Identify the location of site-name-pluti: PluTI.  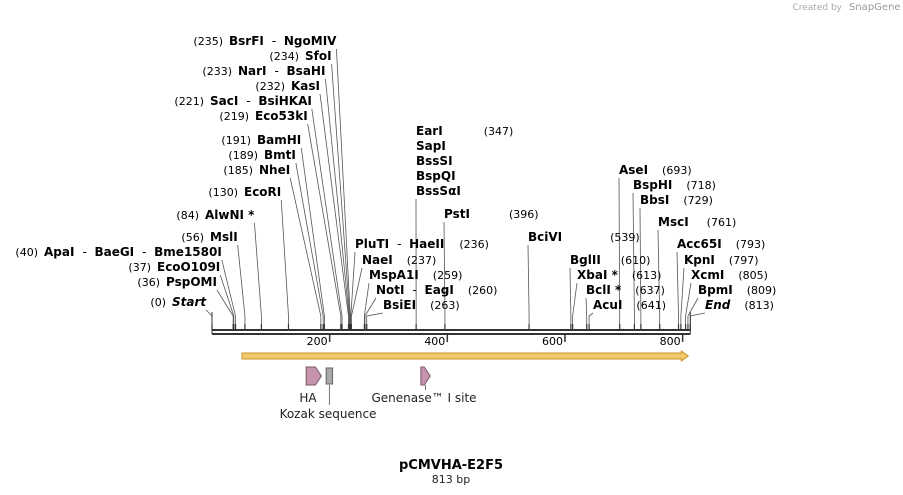
(372, 244).